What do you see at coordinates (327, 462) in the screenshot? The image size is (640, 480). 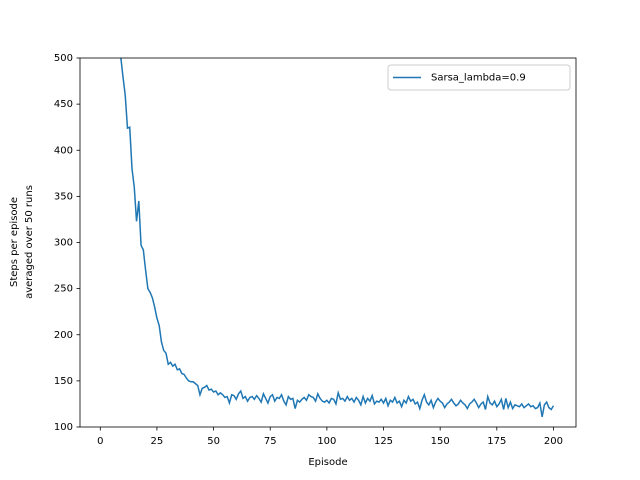 I see `x-axis-label: Episode` at bounding box center [327, 462].